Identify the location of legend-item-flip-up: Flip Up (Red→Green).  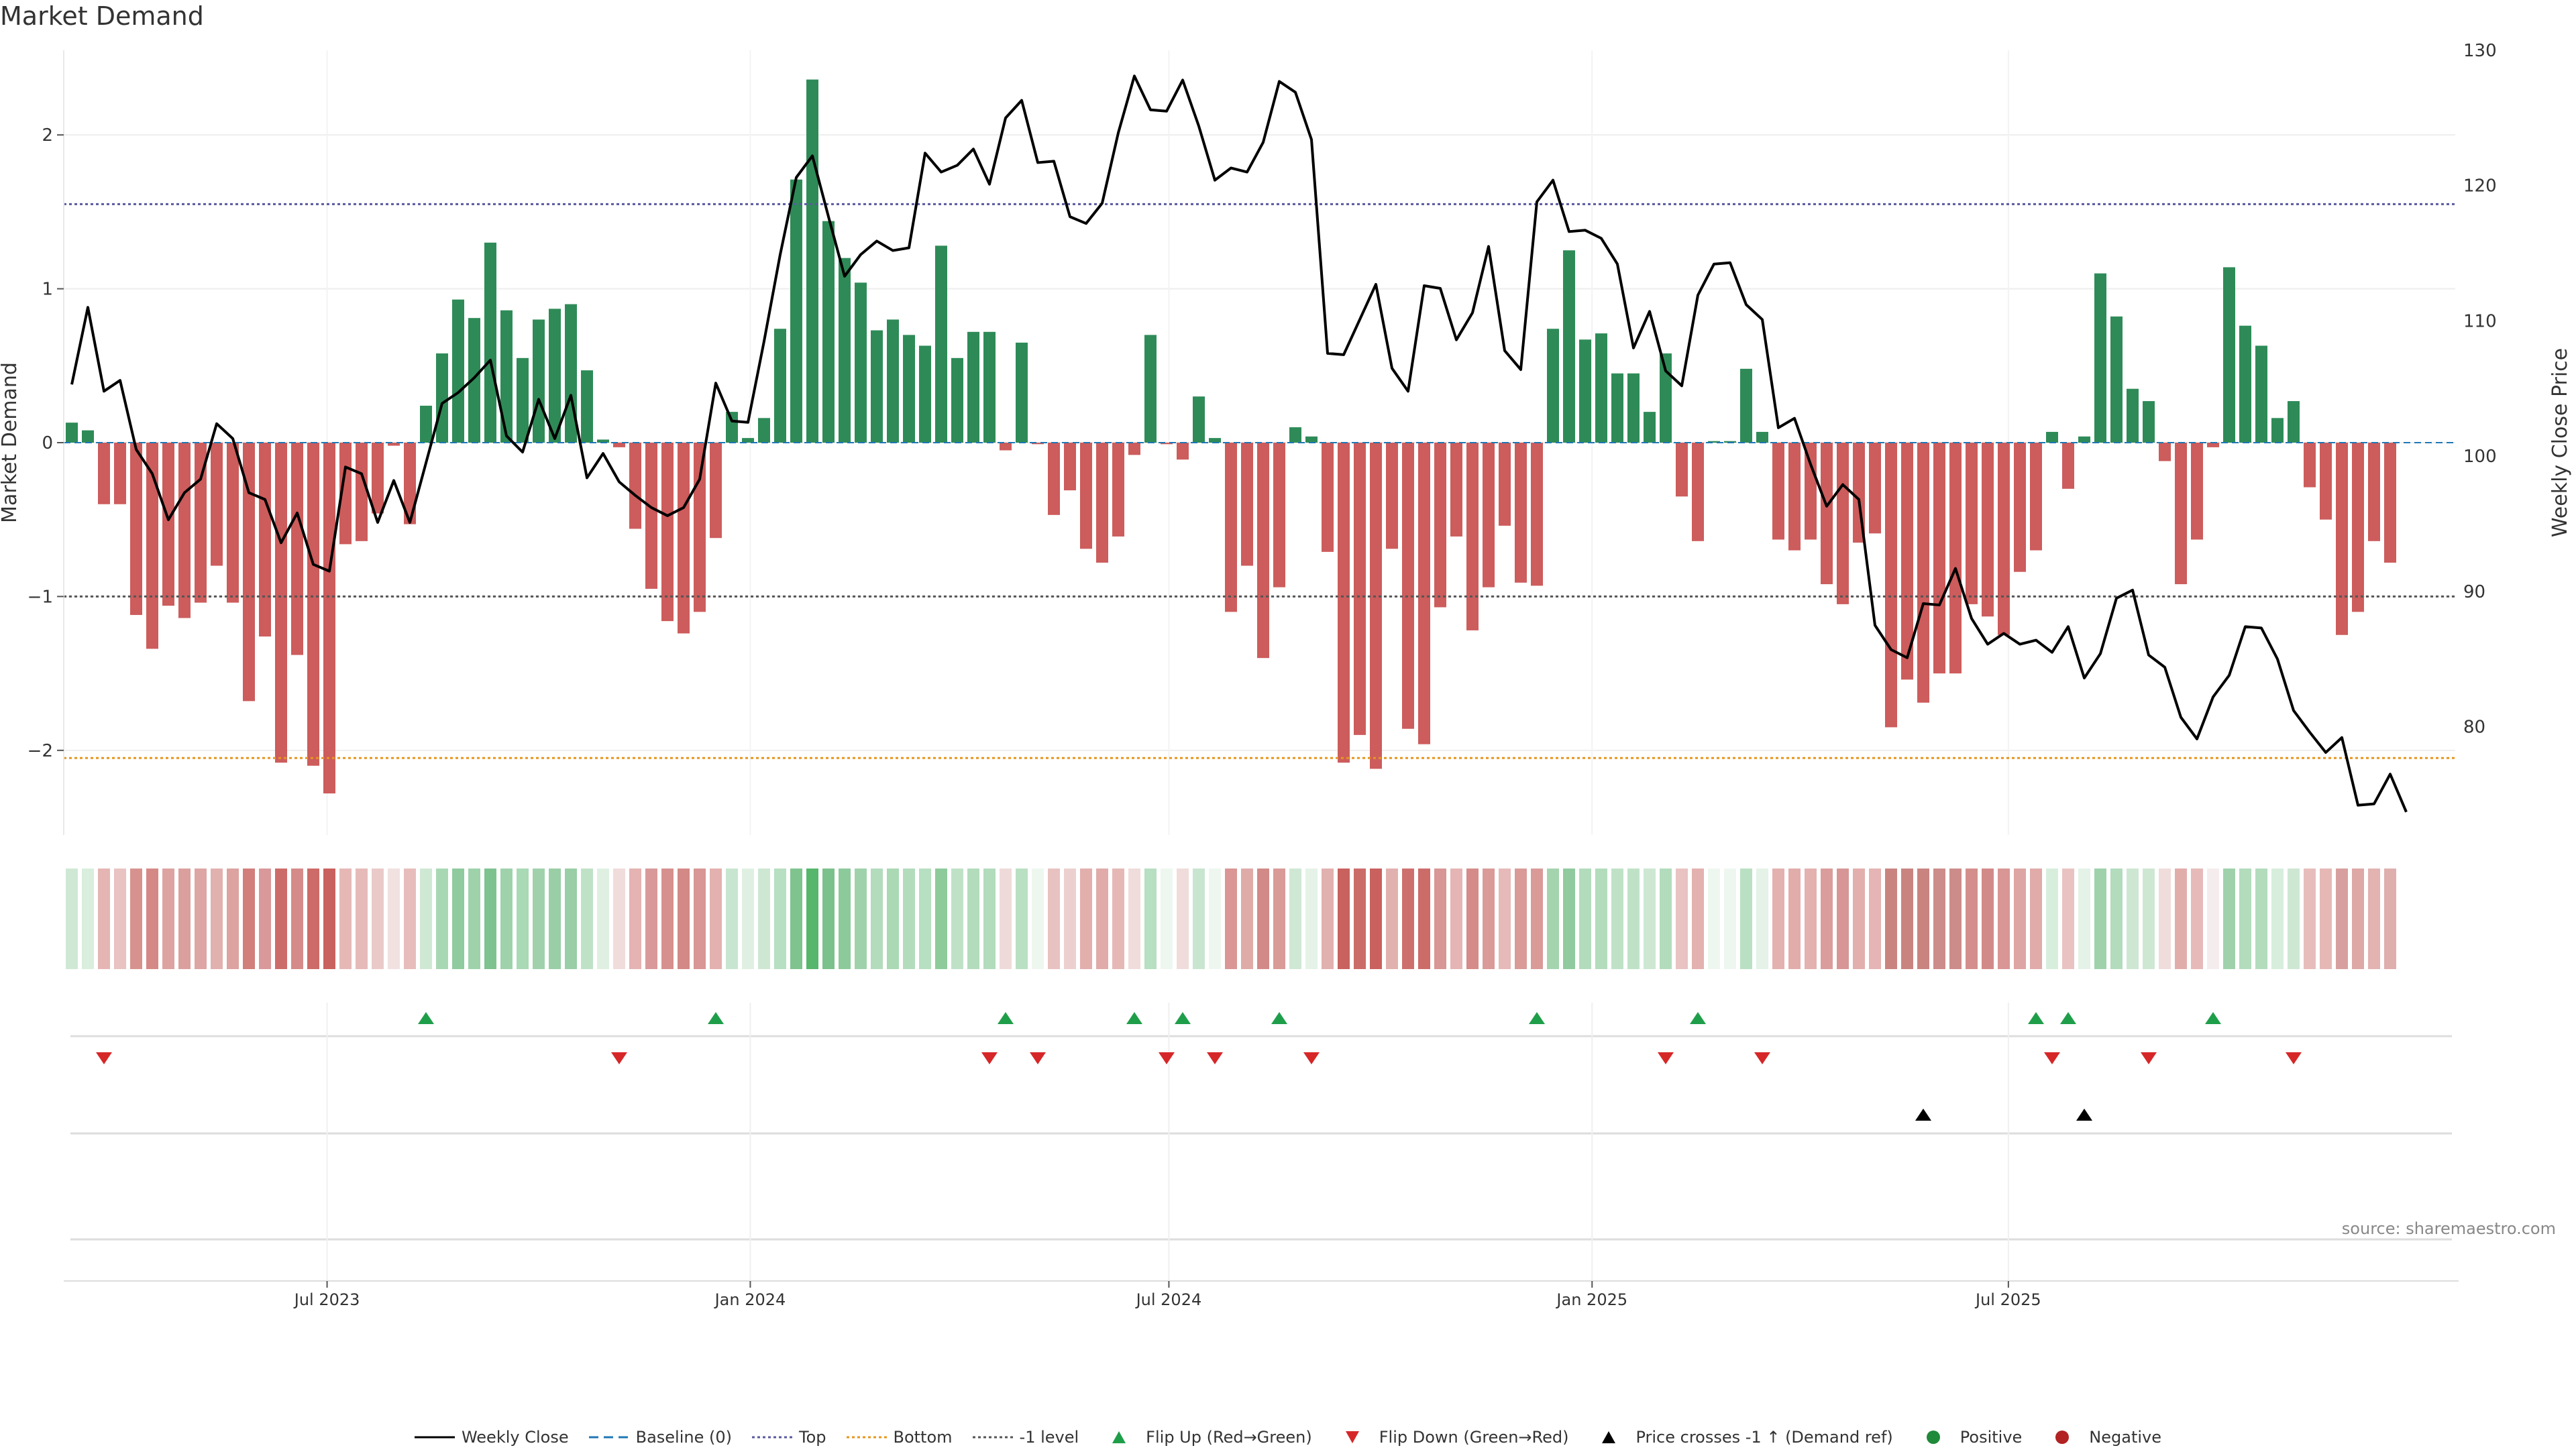
(1205, 1437).